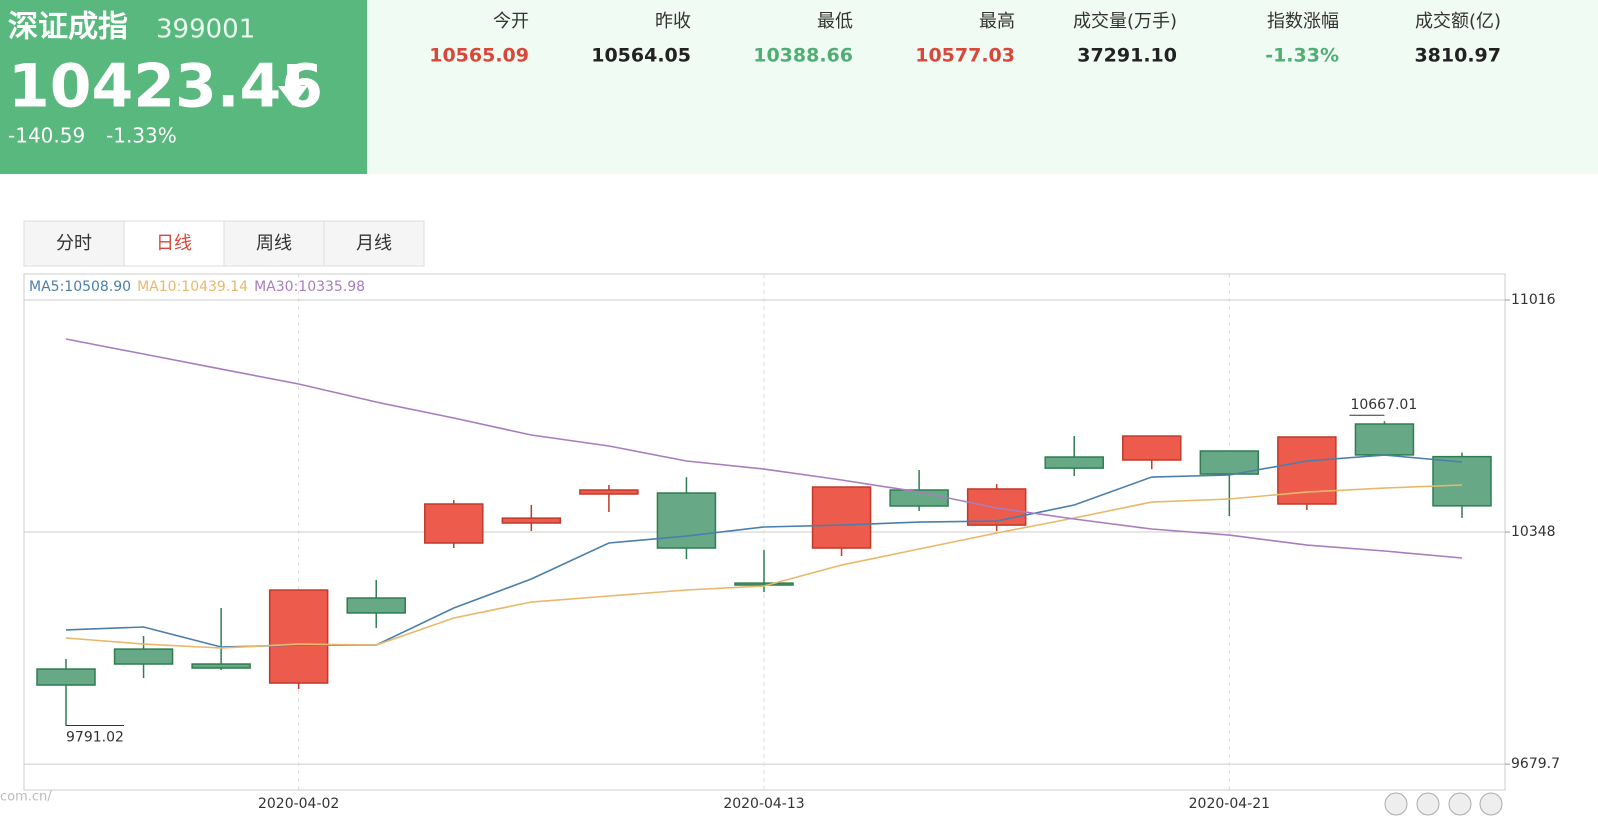 This screenshot has height=832, width=1598. Describe the element at coordinates (479, 56) in the screenshot. I see `stat-value: 10565.09` at that location.